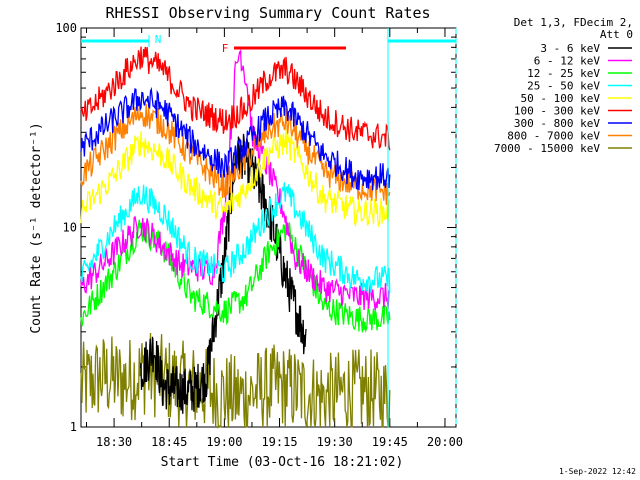 The height and width of the screenshot is (480, 640). Describe the element at coordinates (279, 442) in the screenshot. I see `x-tick-label: 19:15` at that location.